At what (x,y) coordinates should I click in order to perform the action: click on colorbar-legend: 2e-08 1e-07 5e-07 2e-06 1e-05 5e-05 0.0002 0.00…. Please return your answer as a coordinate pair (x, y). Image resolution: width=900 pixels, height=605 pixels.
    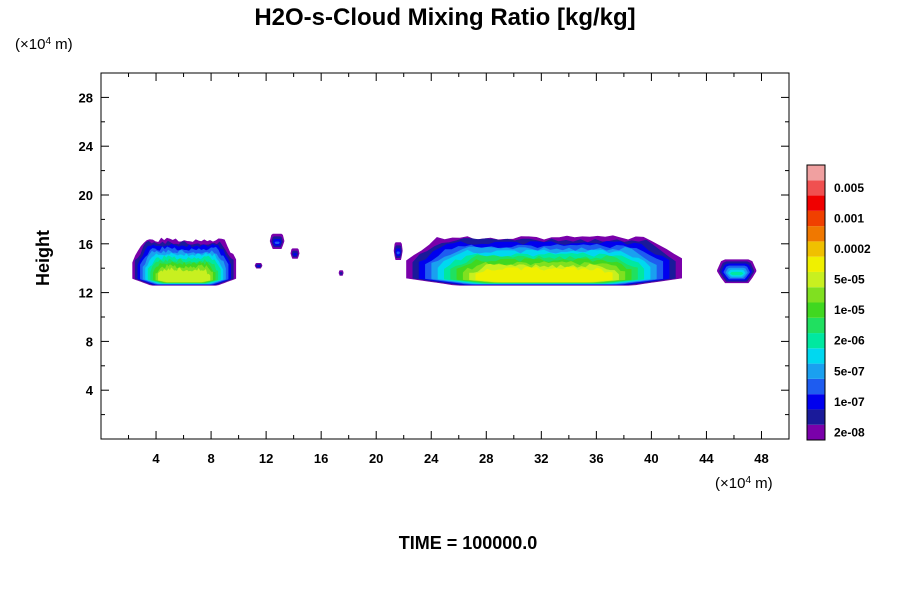
    Looking at the image, I should click on (838, 302).